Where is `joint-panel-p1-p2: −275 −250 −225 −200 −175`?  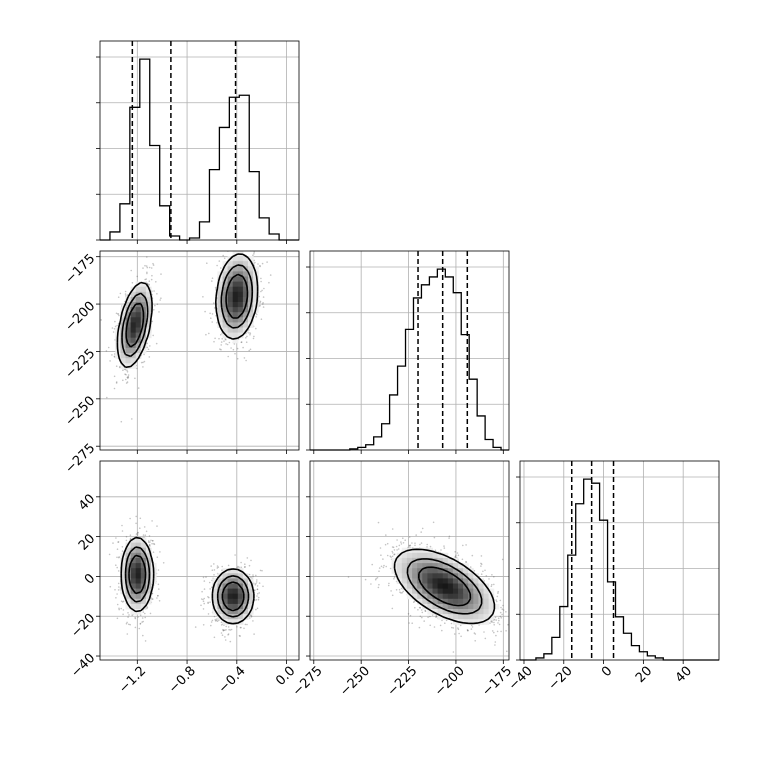 joint-panel-p1-p2: −275 −250 −225 −200 −175 is located at coordinates (402, 579).